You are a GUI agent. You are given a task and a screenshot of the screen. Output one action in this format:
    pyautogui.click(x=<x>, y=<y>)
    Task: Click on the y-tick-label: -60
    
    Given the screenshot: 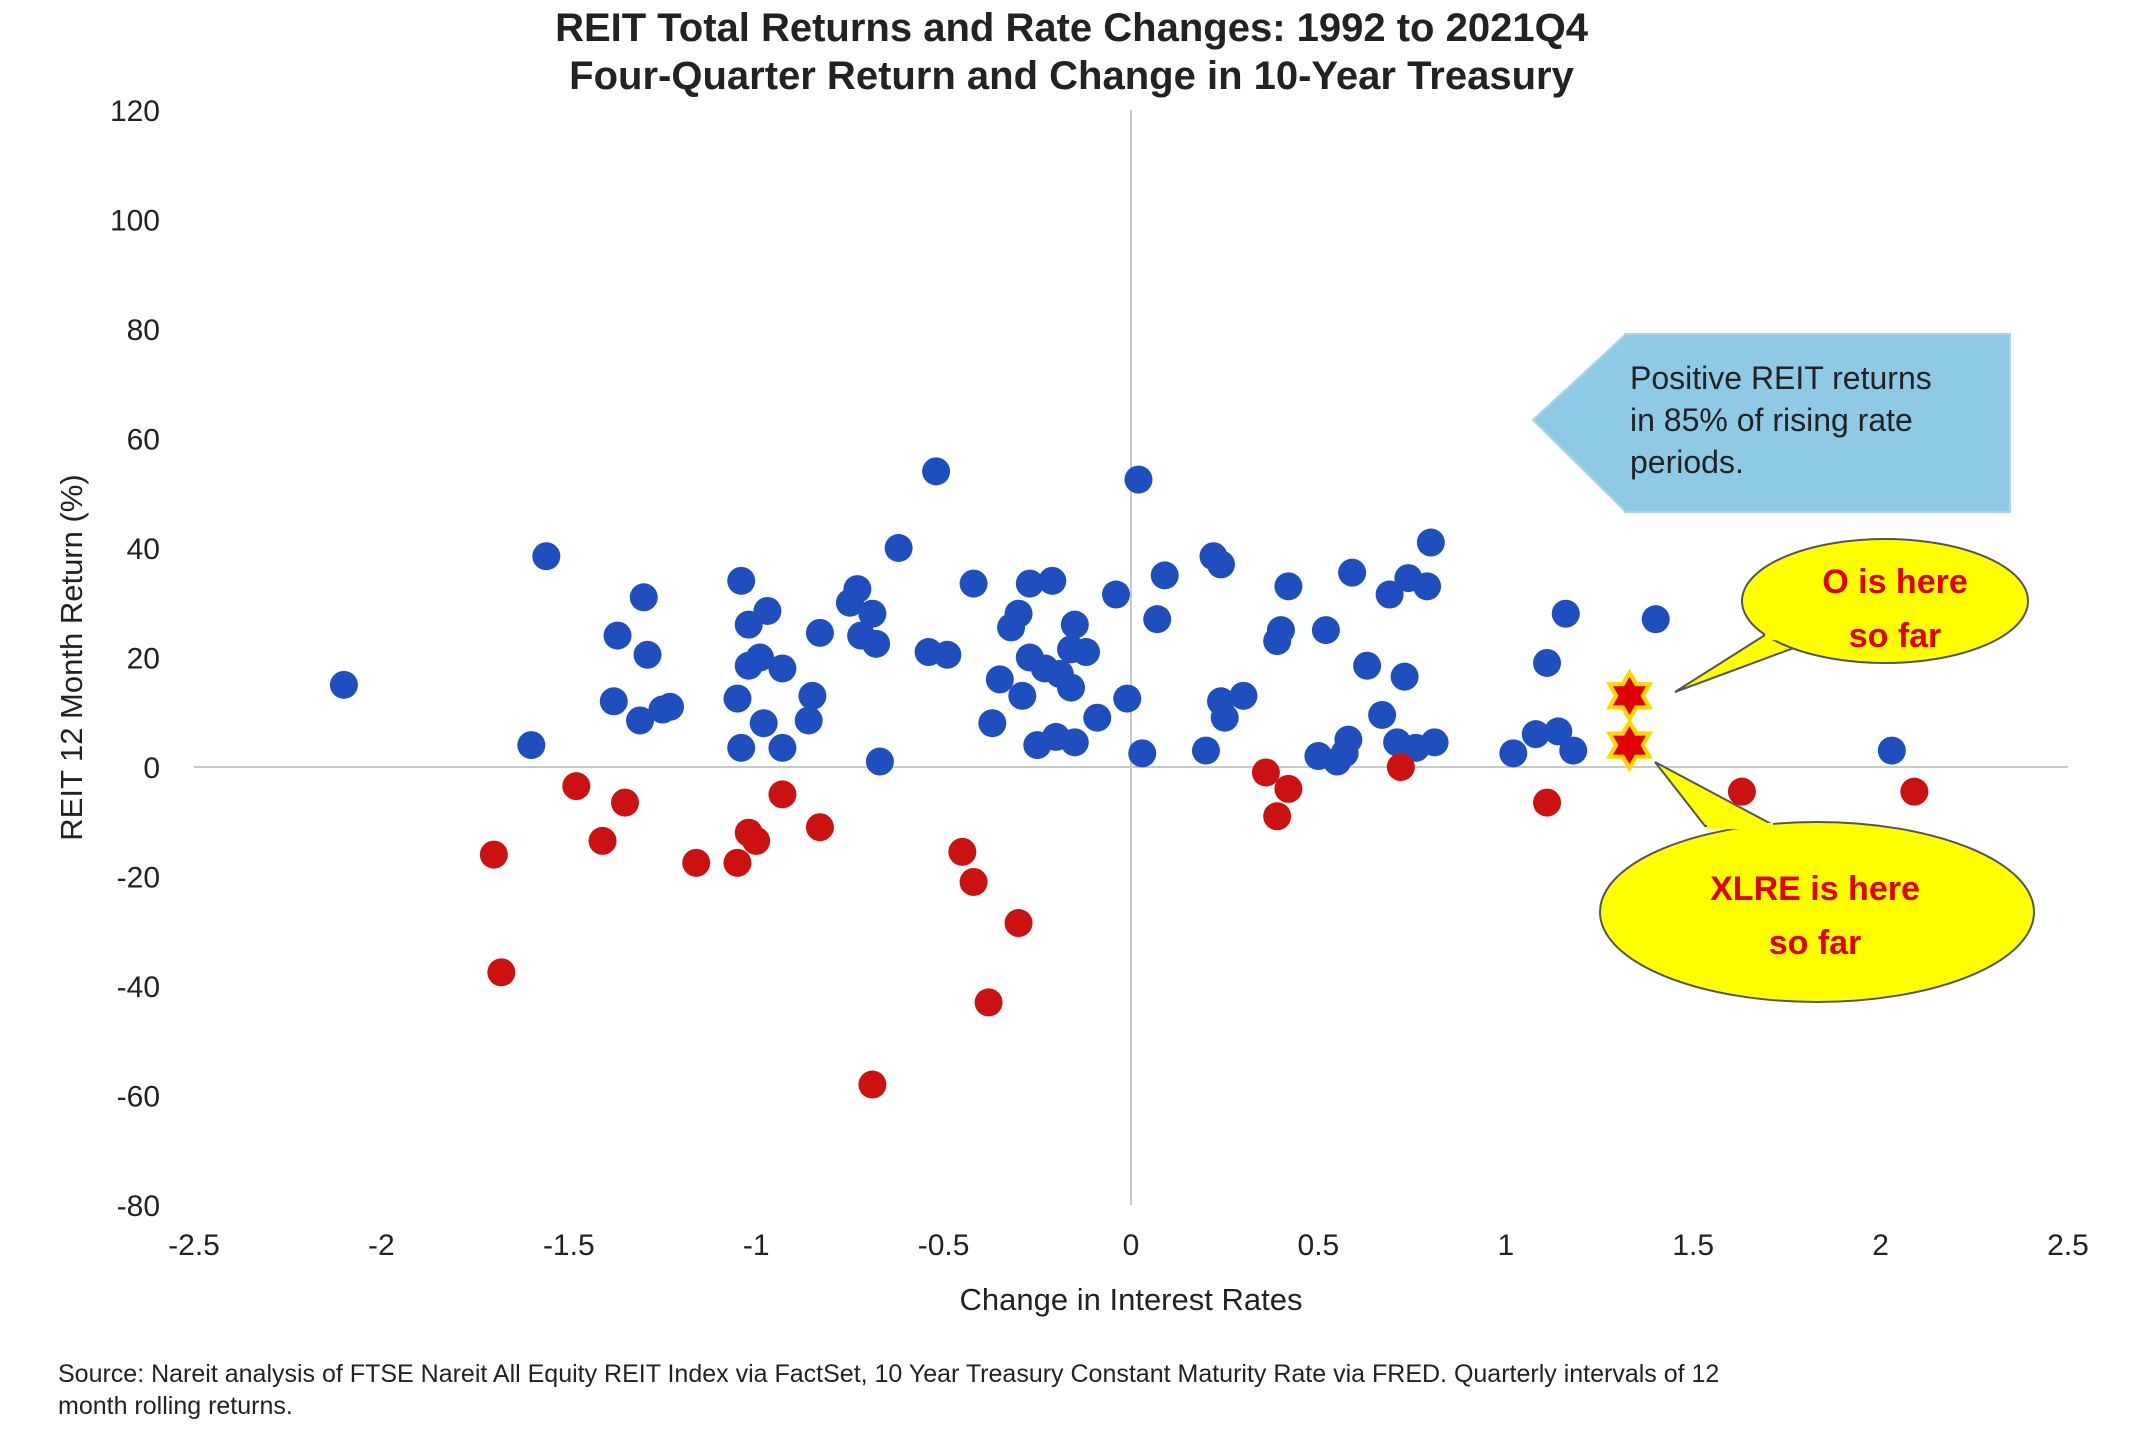 What is the action you would take?
    pyautogui.click(x=138, y=1097)
    